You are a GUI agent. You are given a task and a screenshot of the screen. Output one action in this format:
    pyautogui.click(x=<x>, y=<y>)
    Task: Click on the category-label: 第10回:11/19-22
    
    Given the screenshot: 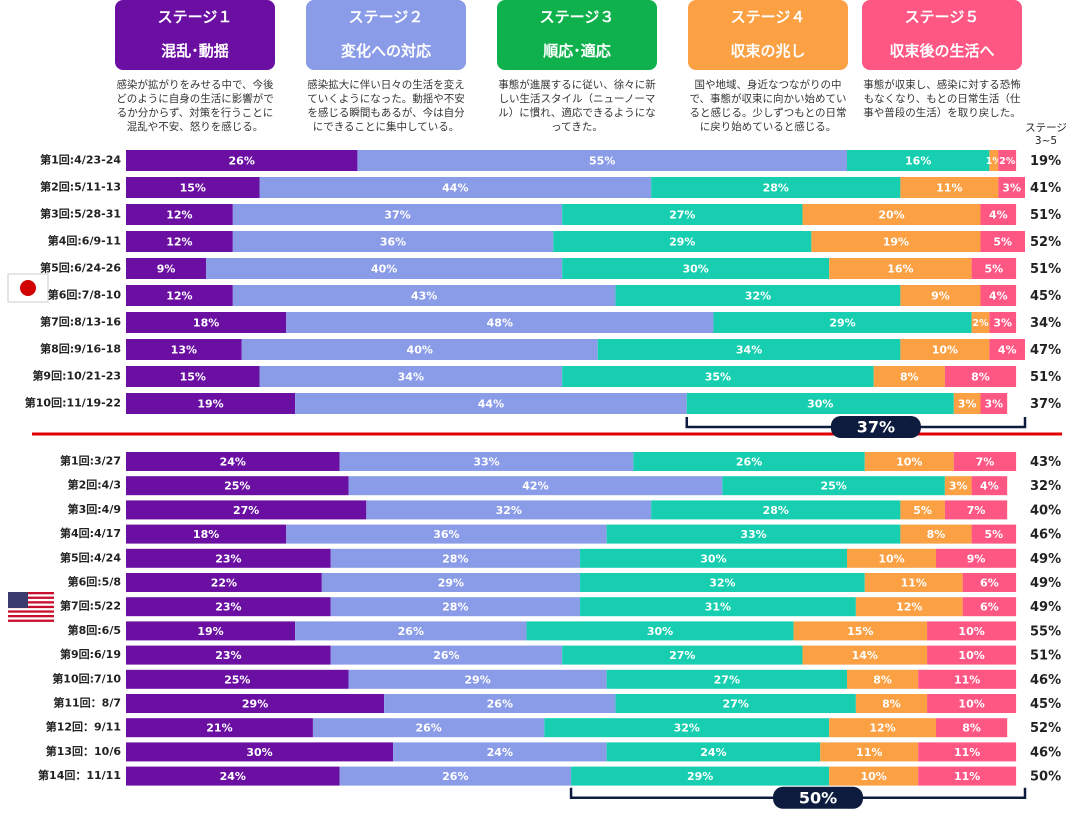 What is the action you would take?
    pyautogui.click(x=73, y=403)
    